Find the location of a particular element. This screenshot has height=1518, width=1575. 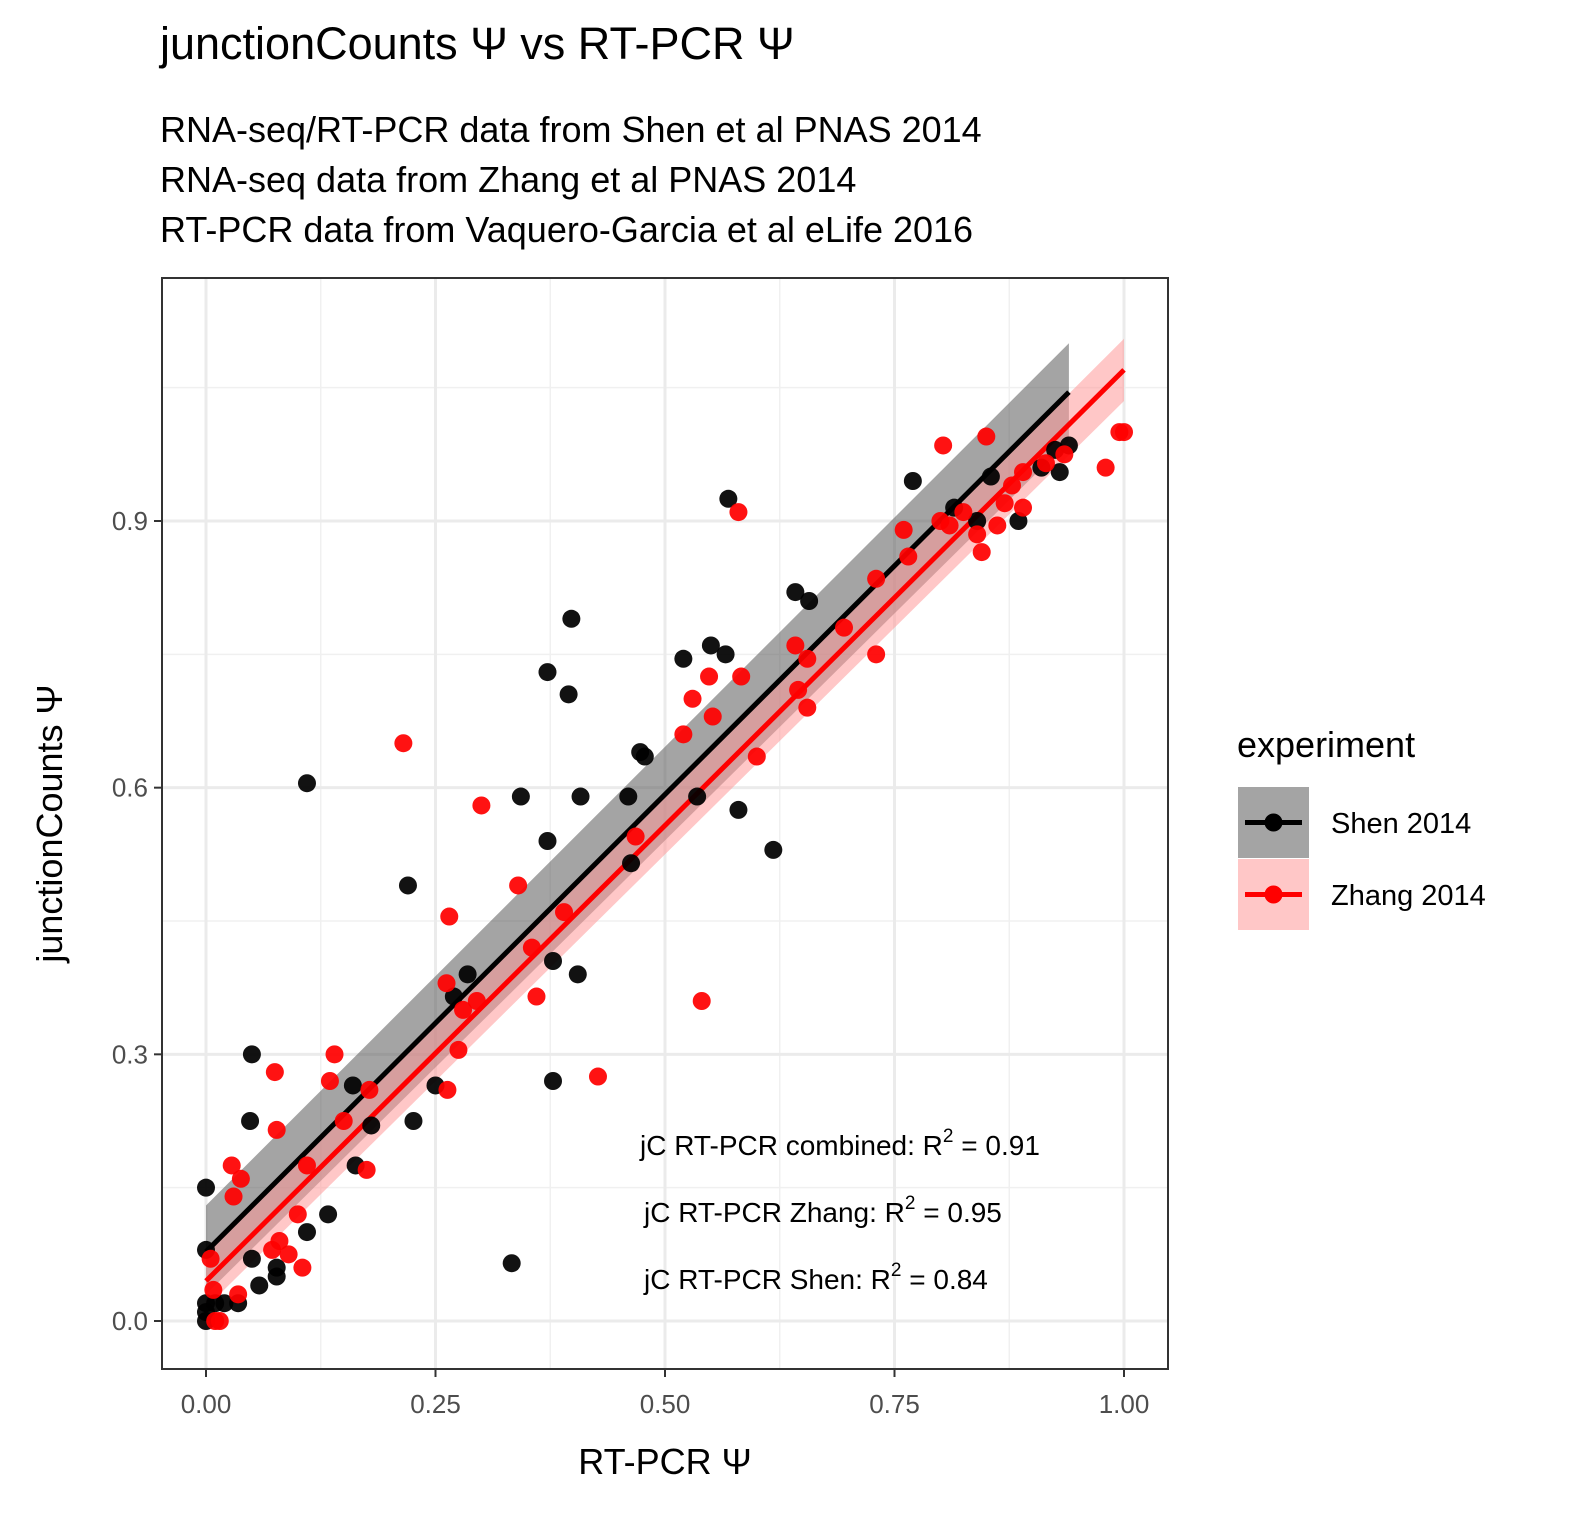

y-tick-label: 0.9 is located at coordinates (130, 521).